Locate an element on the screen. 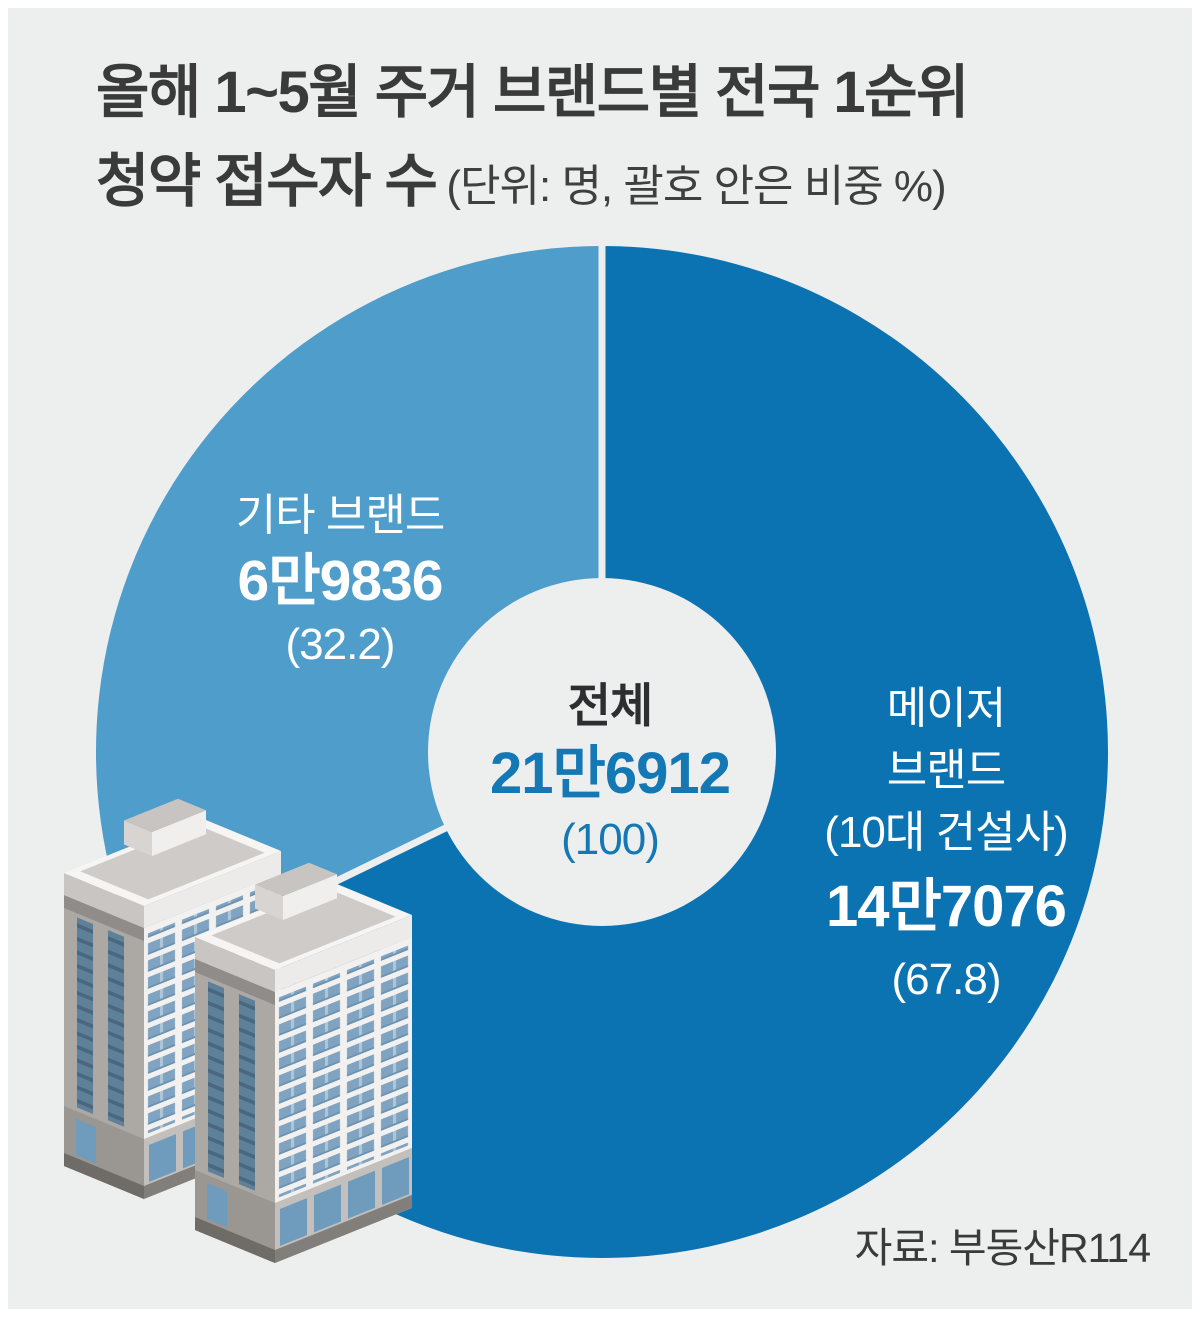 This screenshot has width=1200, height=1317. total-percent: (100) is located at coordinates (610, 839).